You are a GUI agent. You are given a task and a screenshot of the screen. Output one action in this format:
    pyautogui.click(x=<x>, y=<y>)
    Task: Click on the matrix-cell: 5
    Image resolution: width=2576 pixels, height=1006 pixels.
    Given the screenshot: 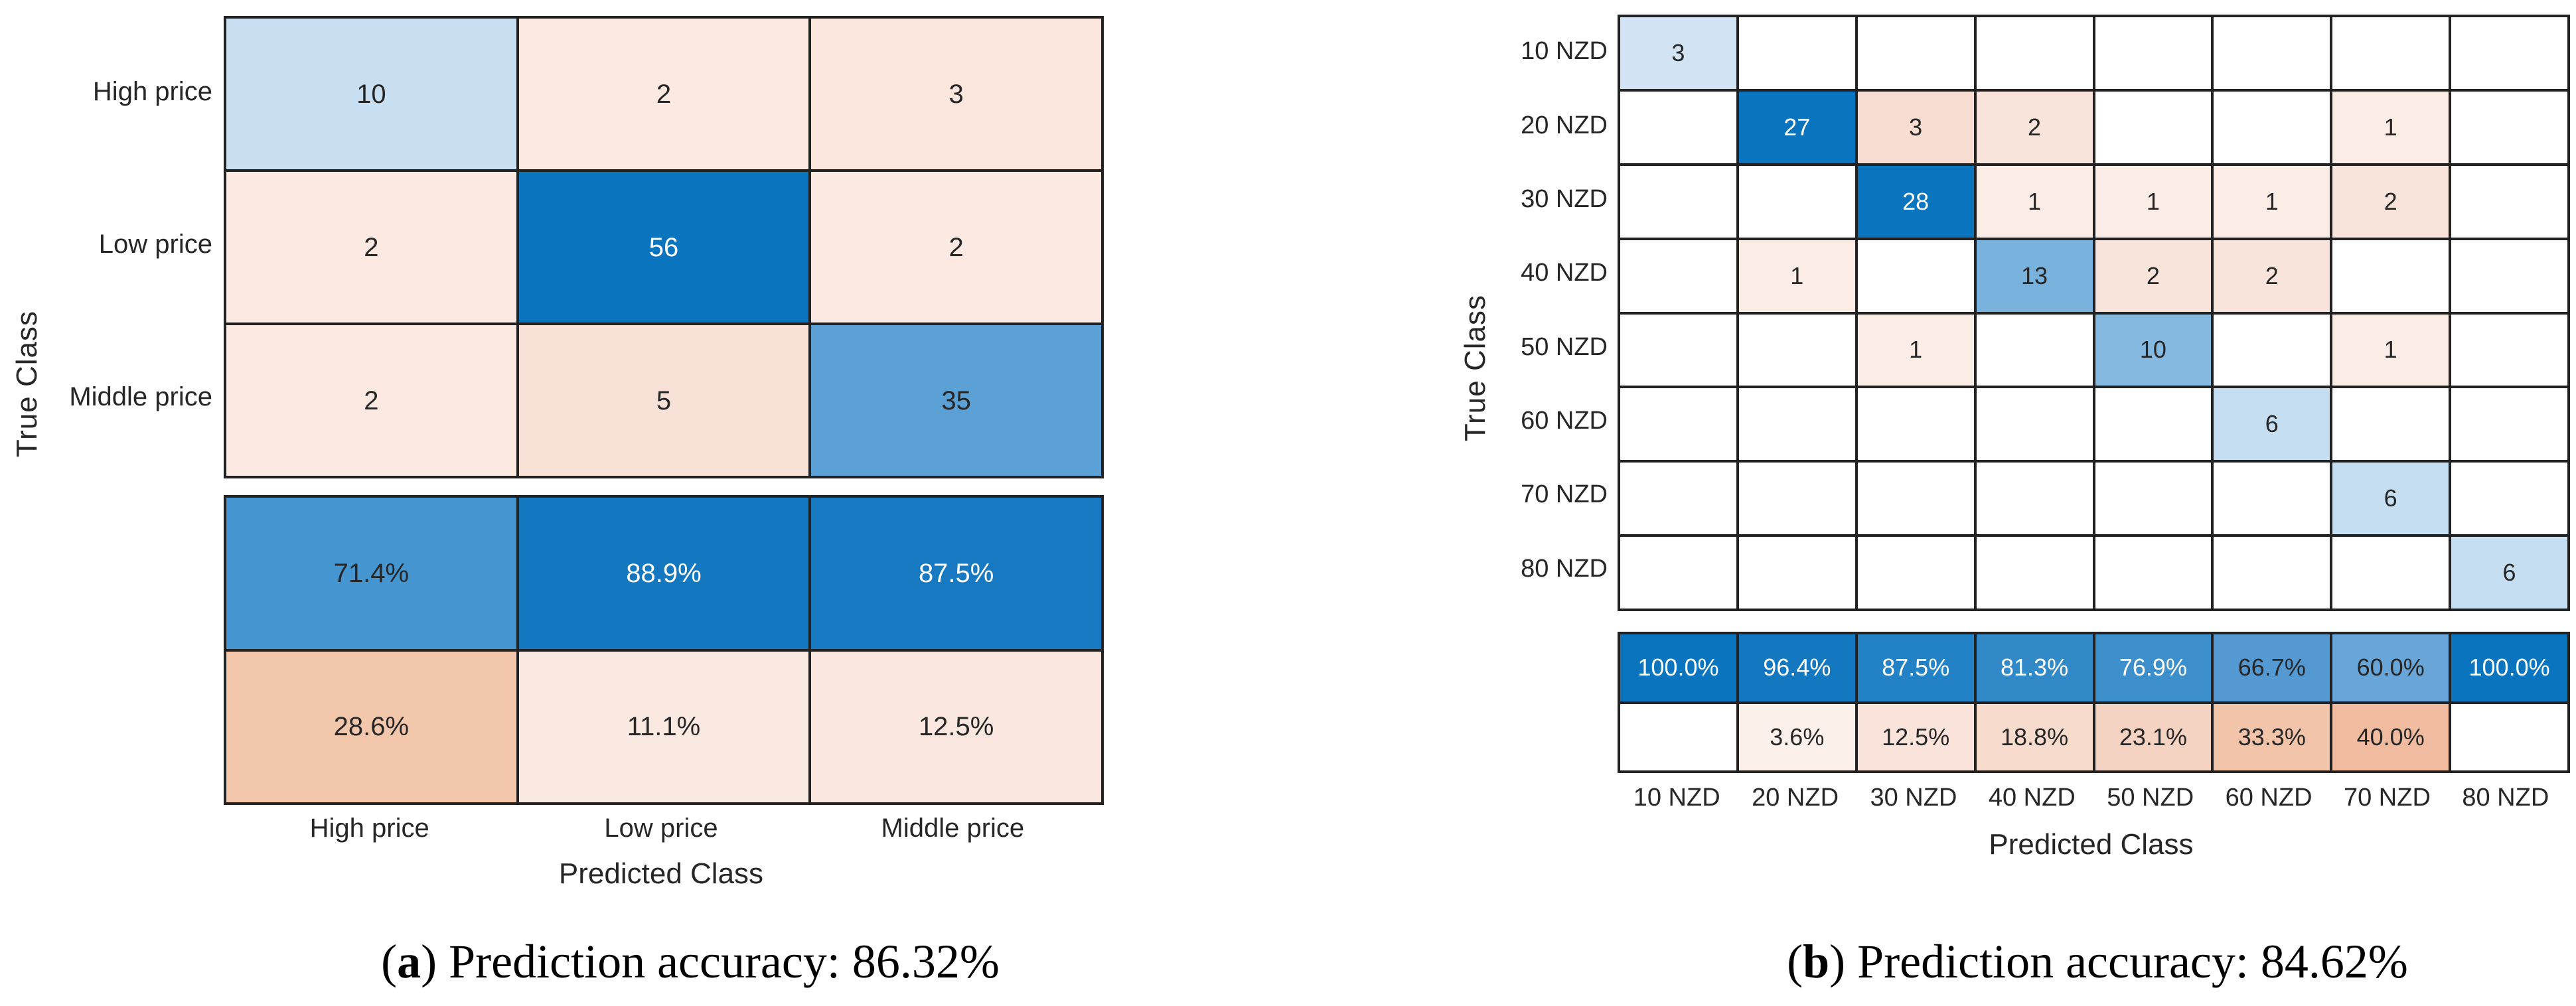 What is the action you would take?
    pyautogui.click(x=664, y=400)
    